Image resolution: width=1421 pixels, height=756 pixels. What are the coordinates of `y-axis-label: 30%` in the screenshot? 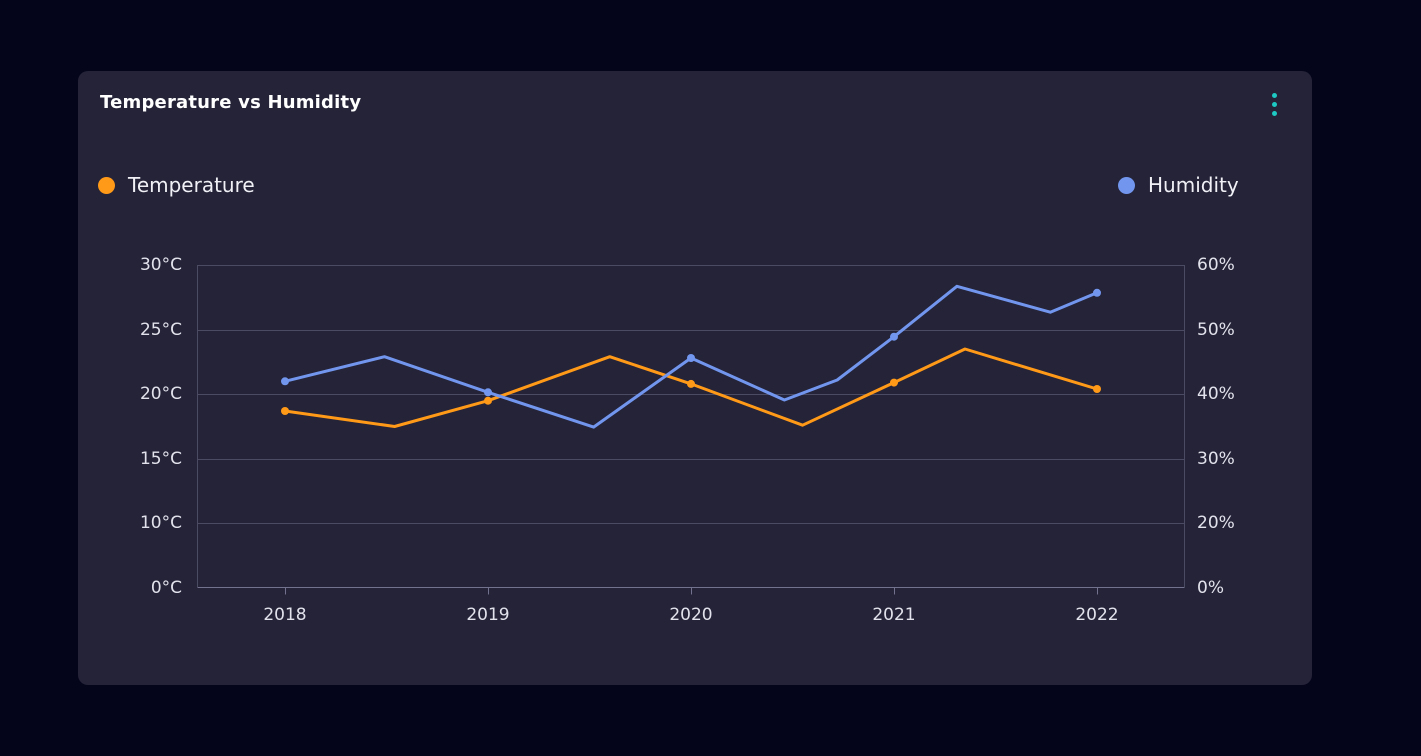 It's located at (1216, 458).